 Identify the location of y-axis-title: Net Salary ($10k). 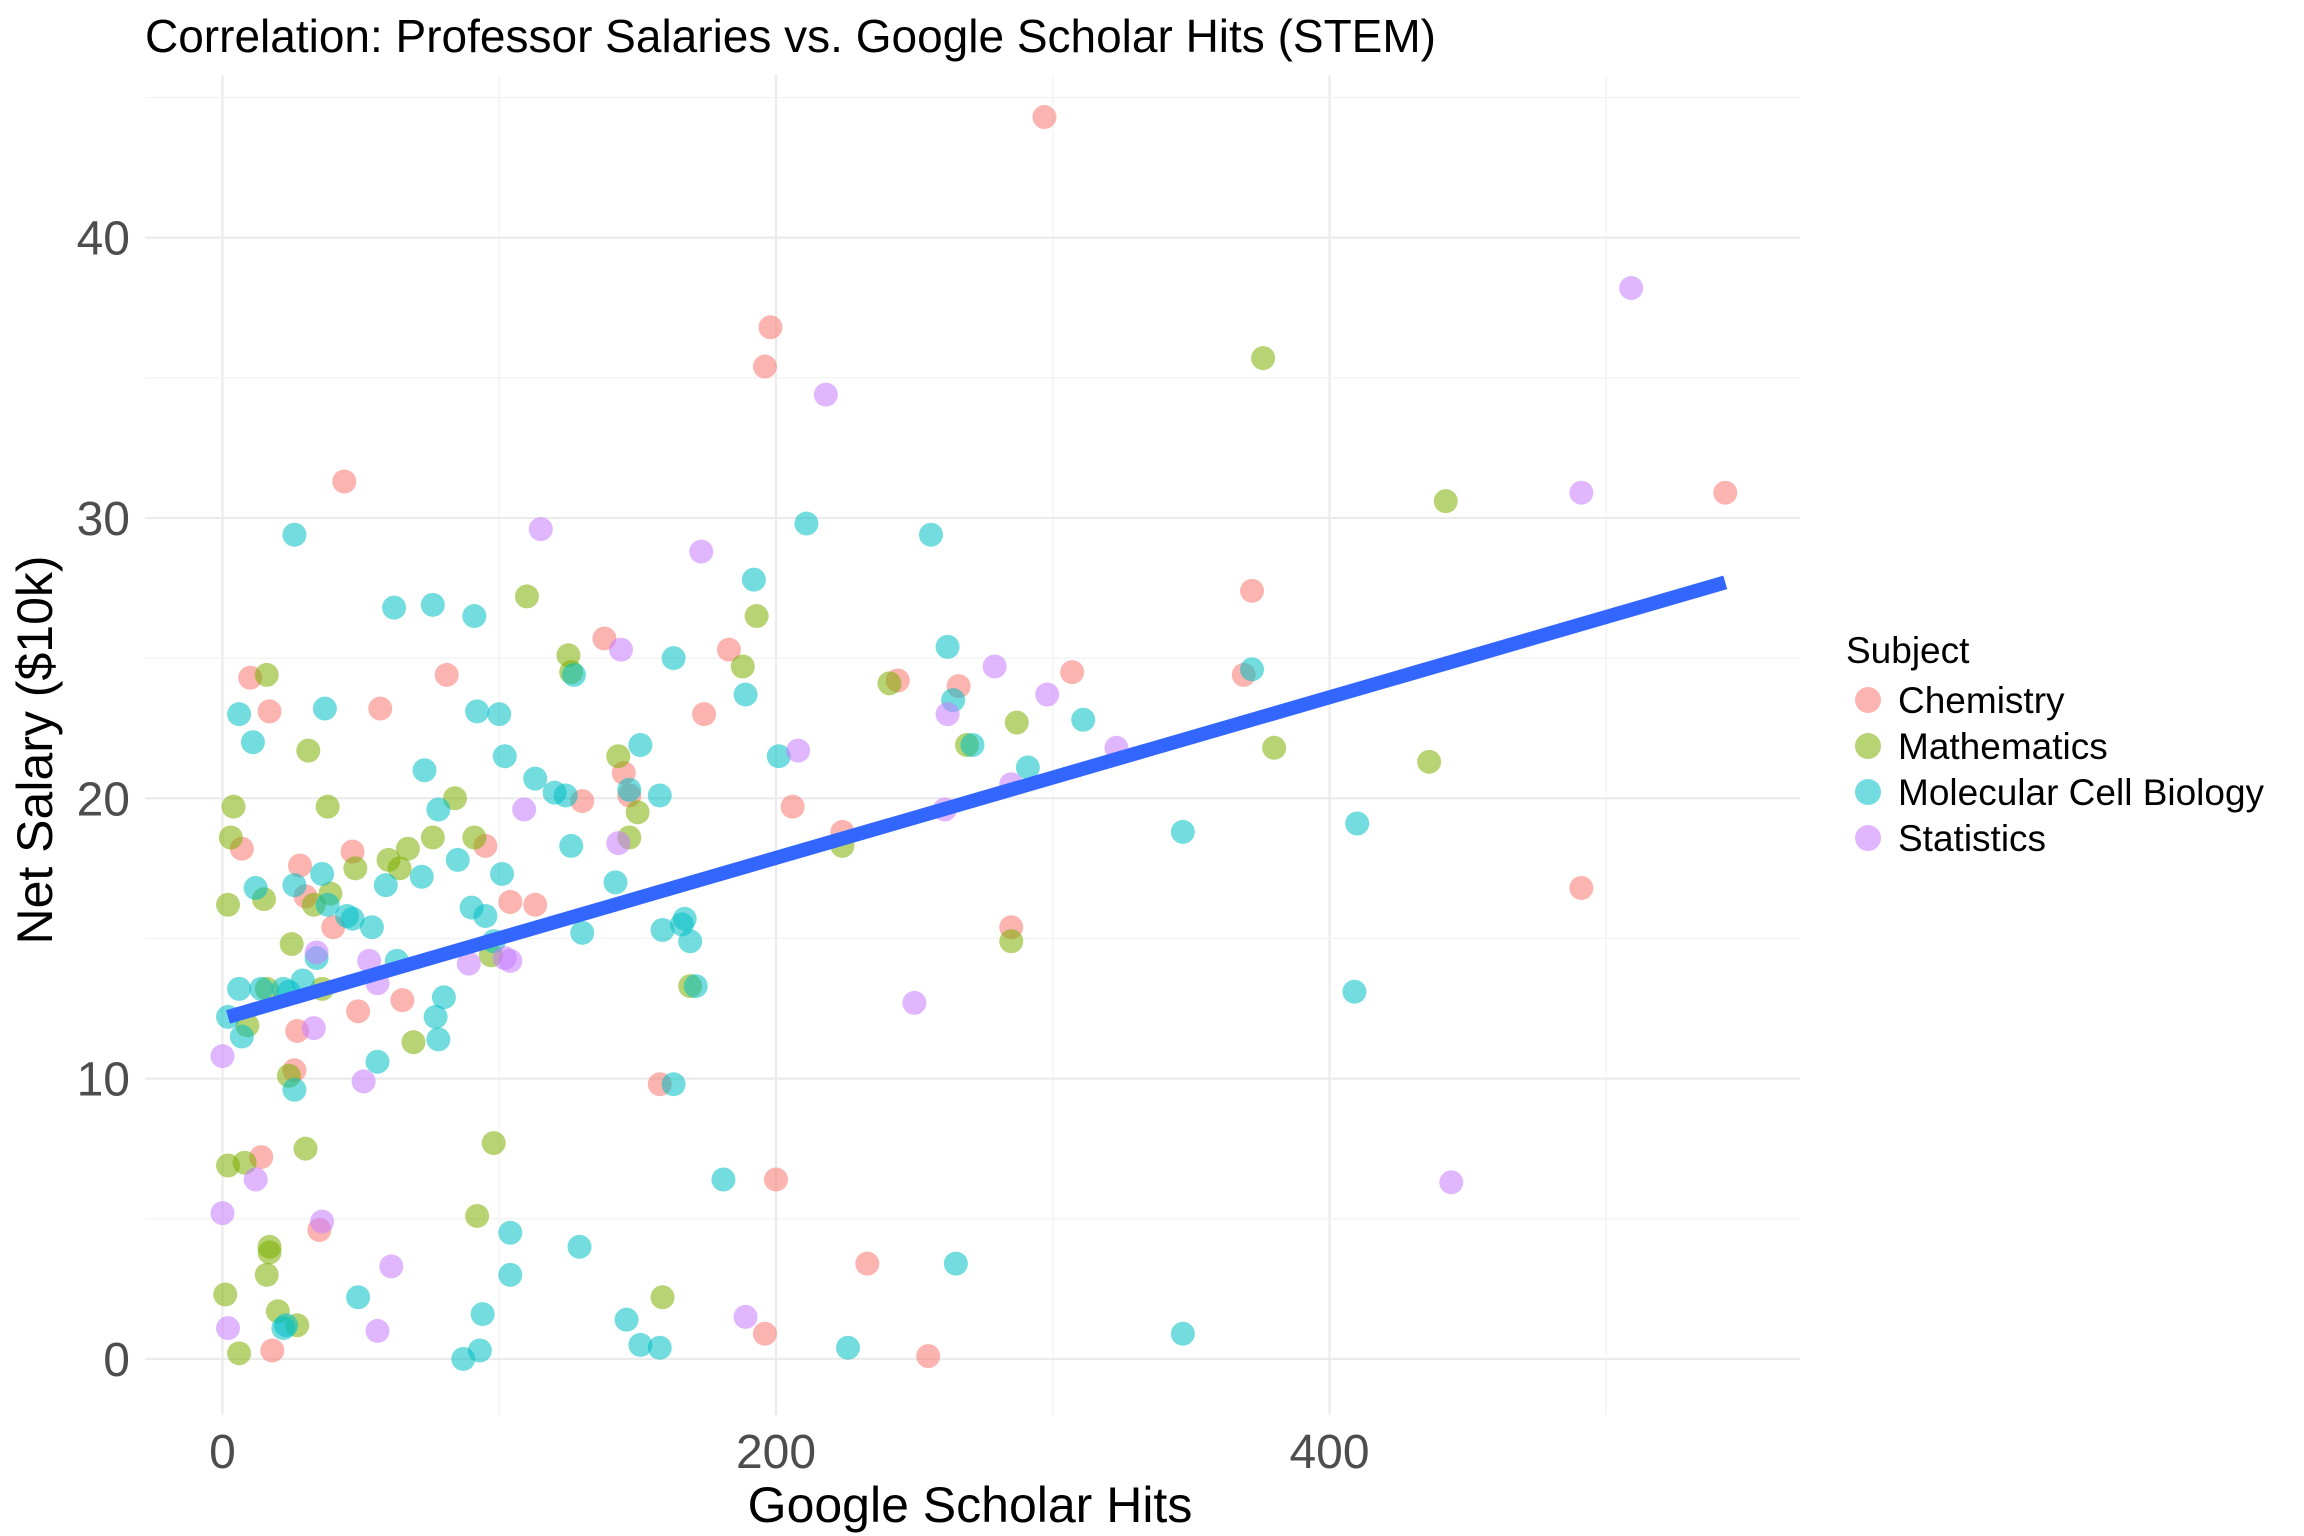
(35, 749).